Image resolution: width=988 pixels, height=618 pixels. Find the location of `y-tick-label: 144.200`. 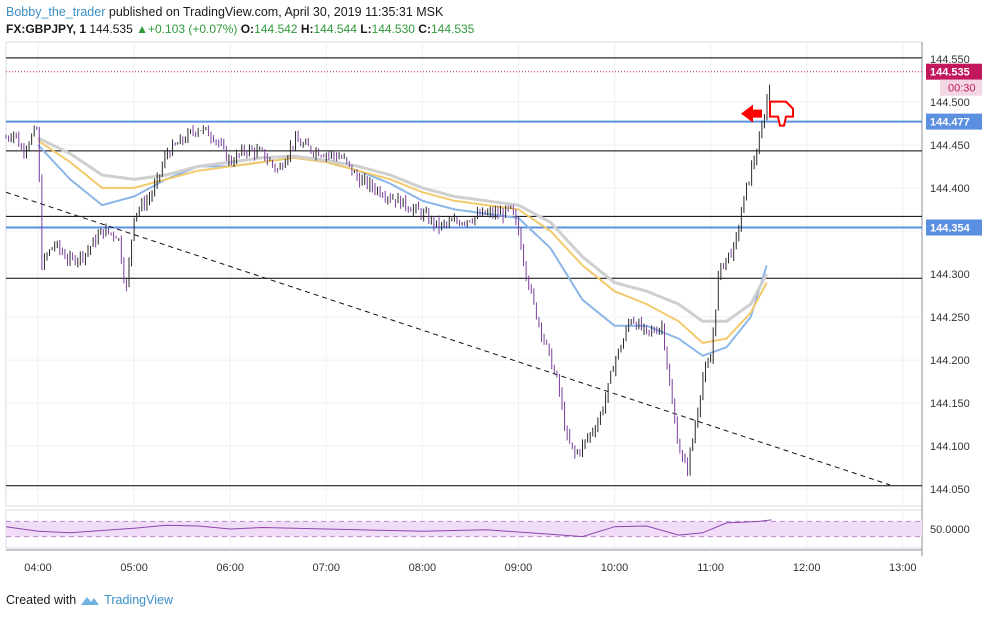

y-tick-label: 144.200 is located at coordinates (950, 361).